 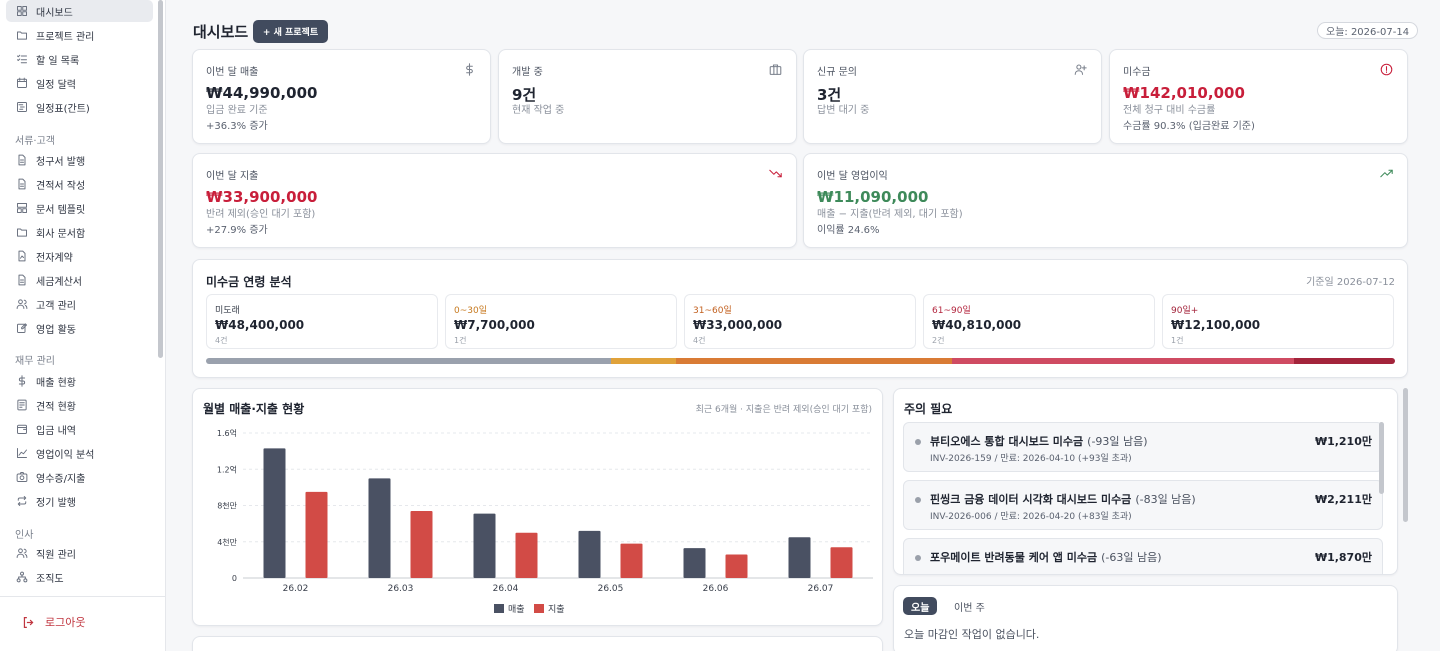 I want to click on sidebar-item-top-4: 일정표(간트), so click(x=79, y=107).